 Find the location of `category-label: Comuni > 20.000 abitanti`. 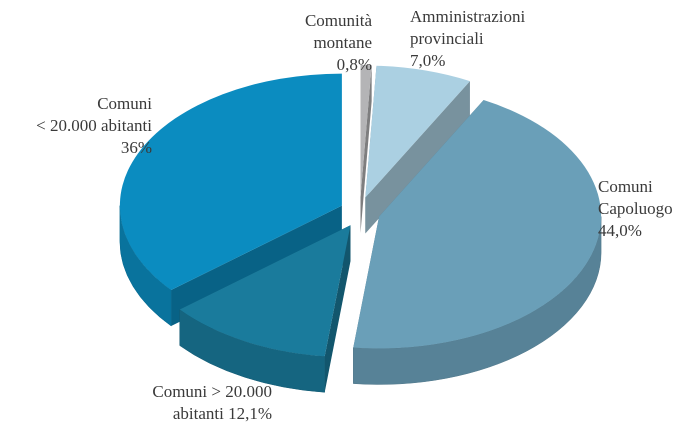

category-label: Comuni > 20.000 abitanti is located at coordinates (212, 402).